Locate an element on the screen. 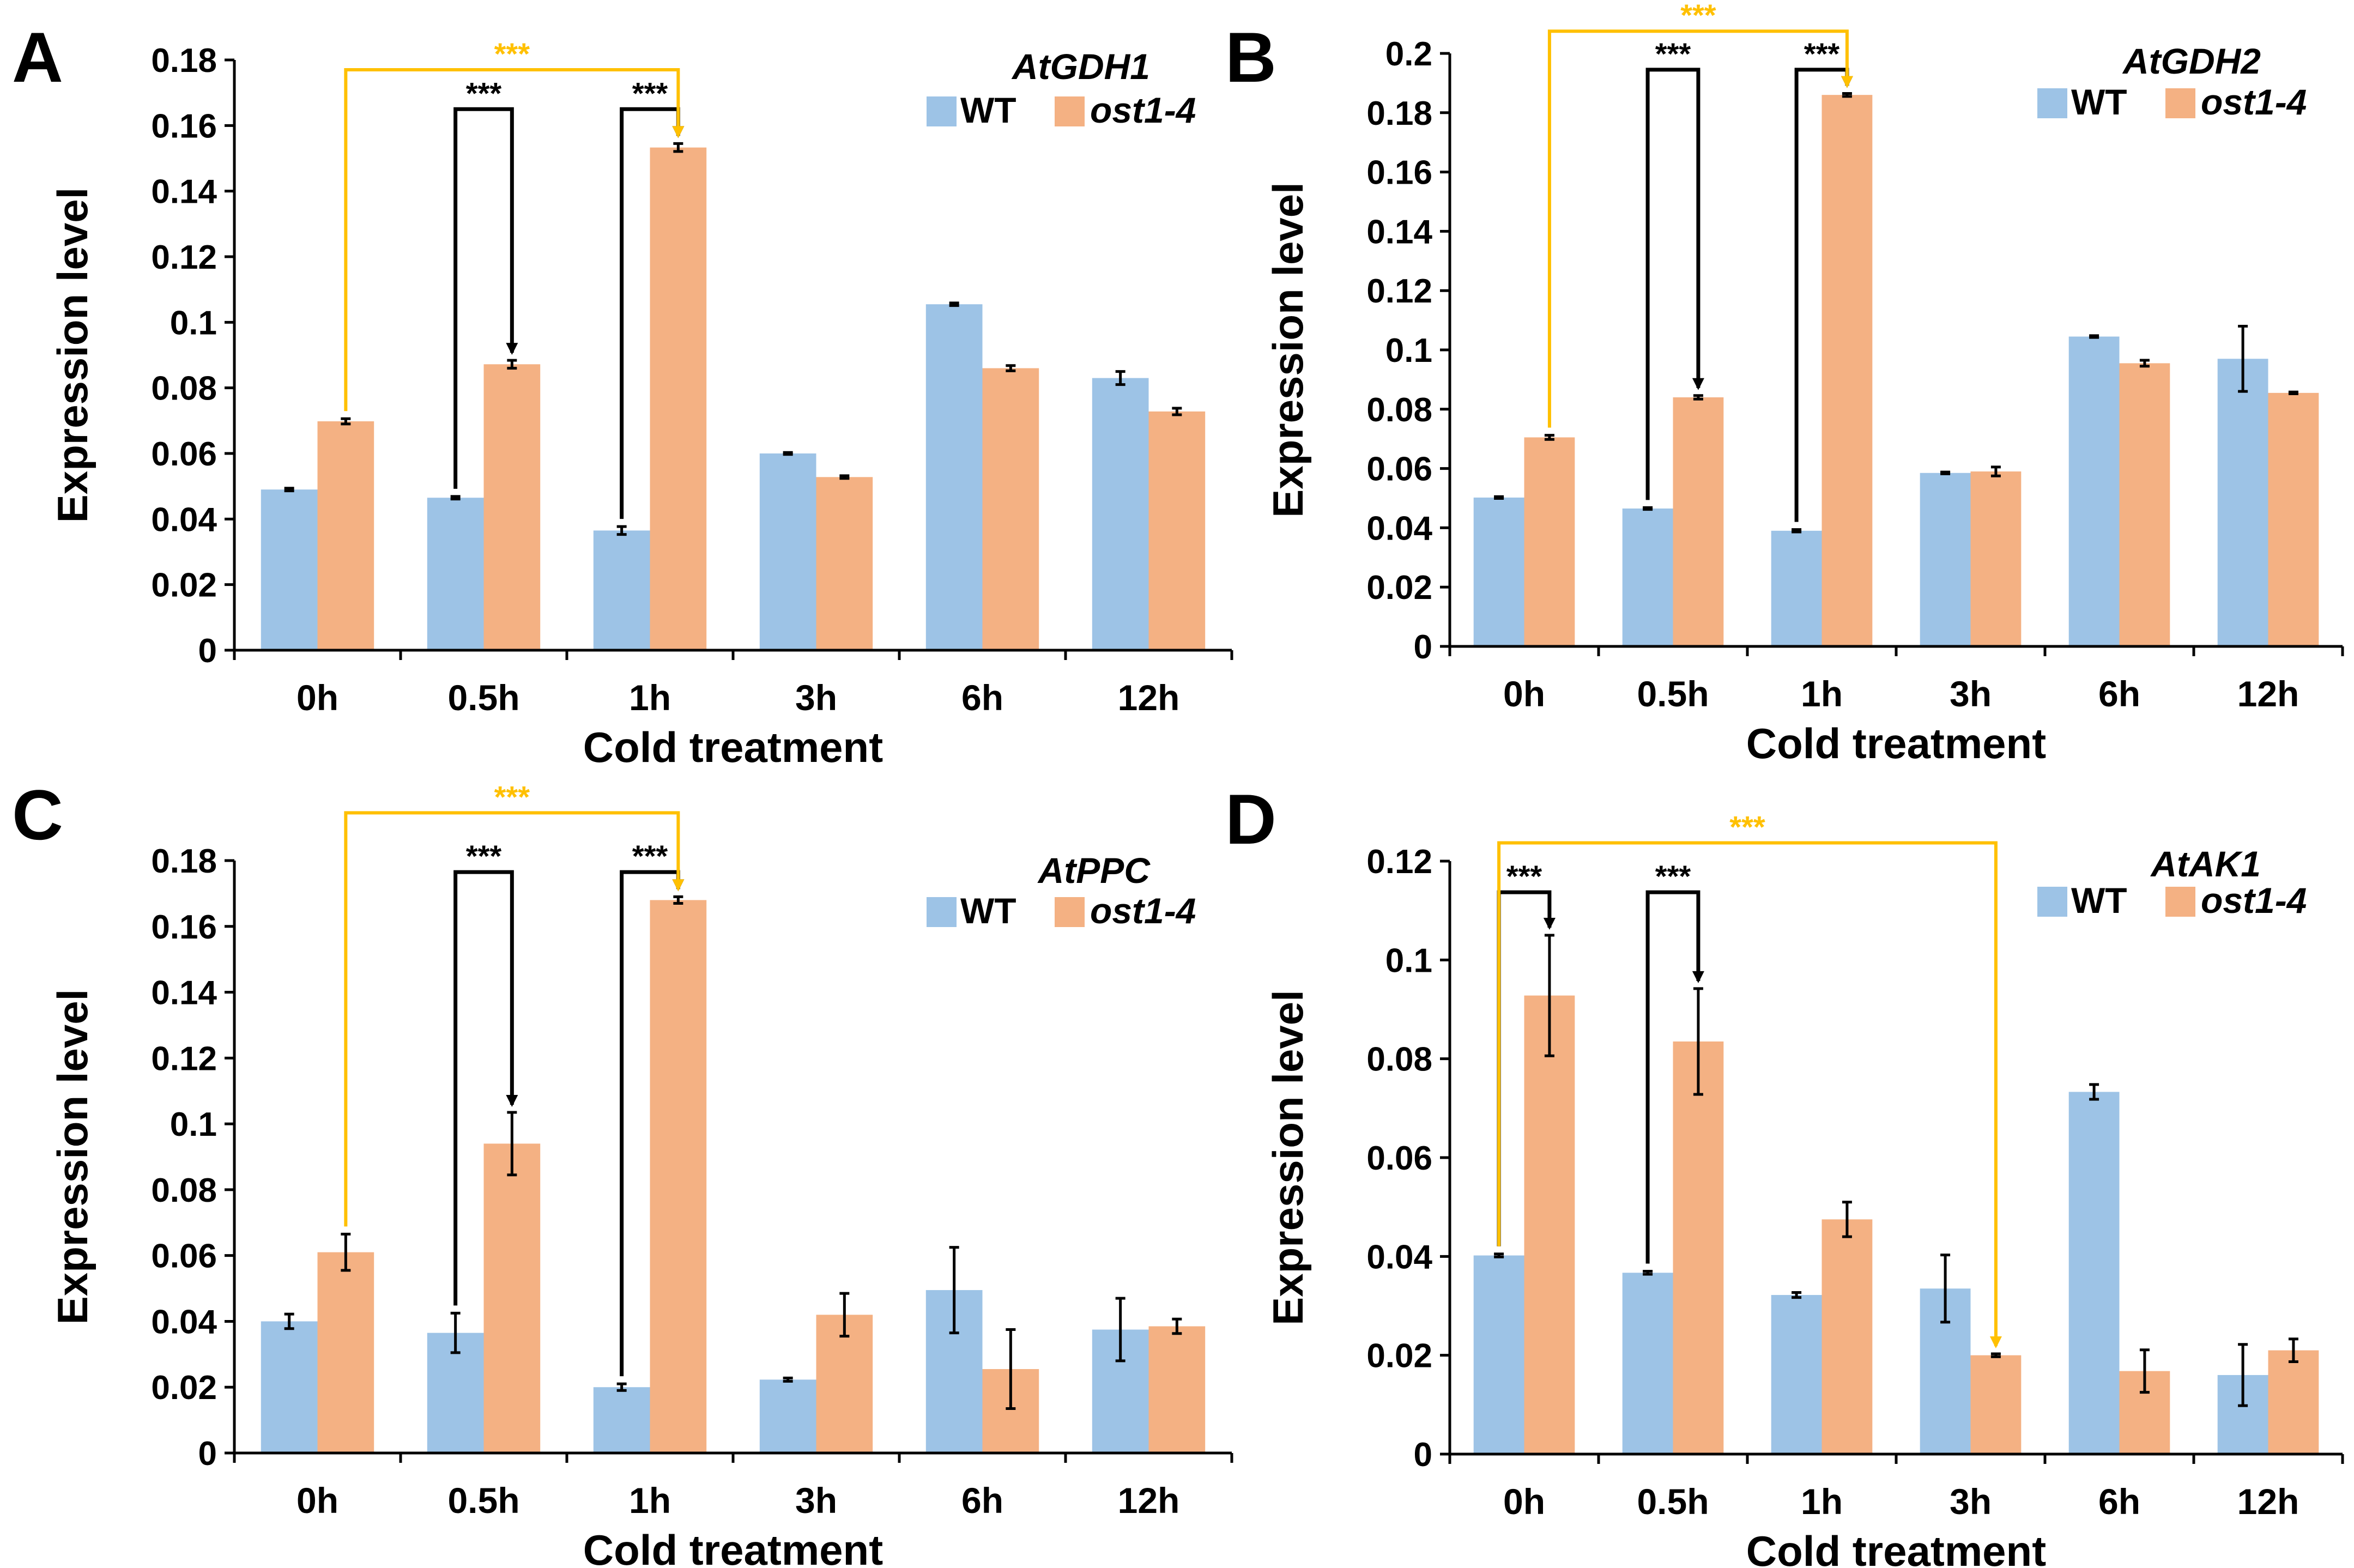 Image resolution: width=2354 pixels, height=1568 pixels. y-tick-label: 0.2 is located at coordinates (1408, 54).